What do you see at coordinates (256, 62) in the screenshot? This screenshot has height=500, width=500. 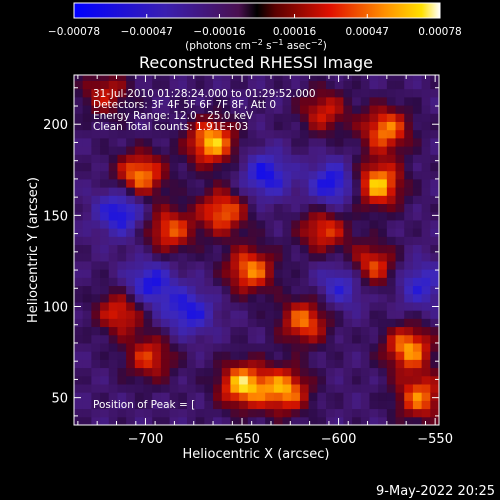 I see `chart-title: Reconstructed RHESSI Image` at bounding box center [256, 62].